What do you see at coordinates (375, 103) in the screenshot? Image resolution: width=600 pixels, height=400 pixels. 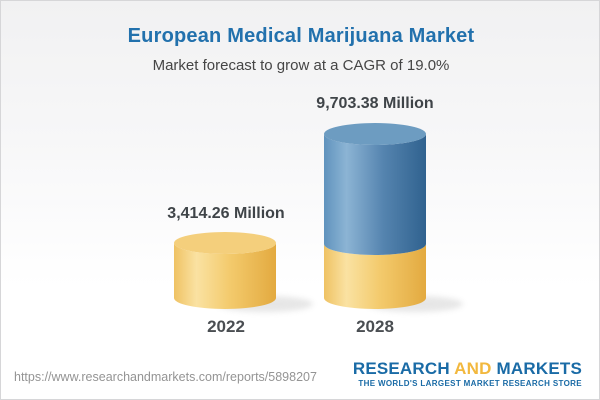 I see `value-label-2028: 9,703.38 Million` at bounding box center [375, 103].